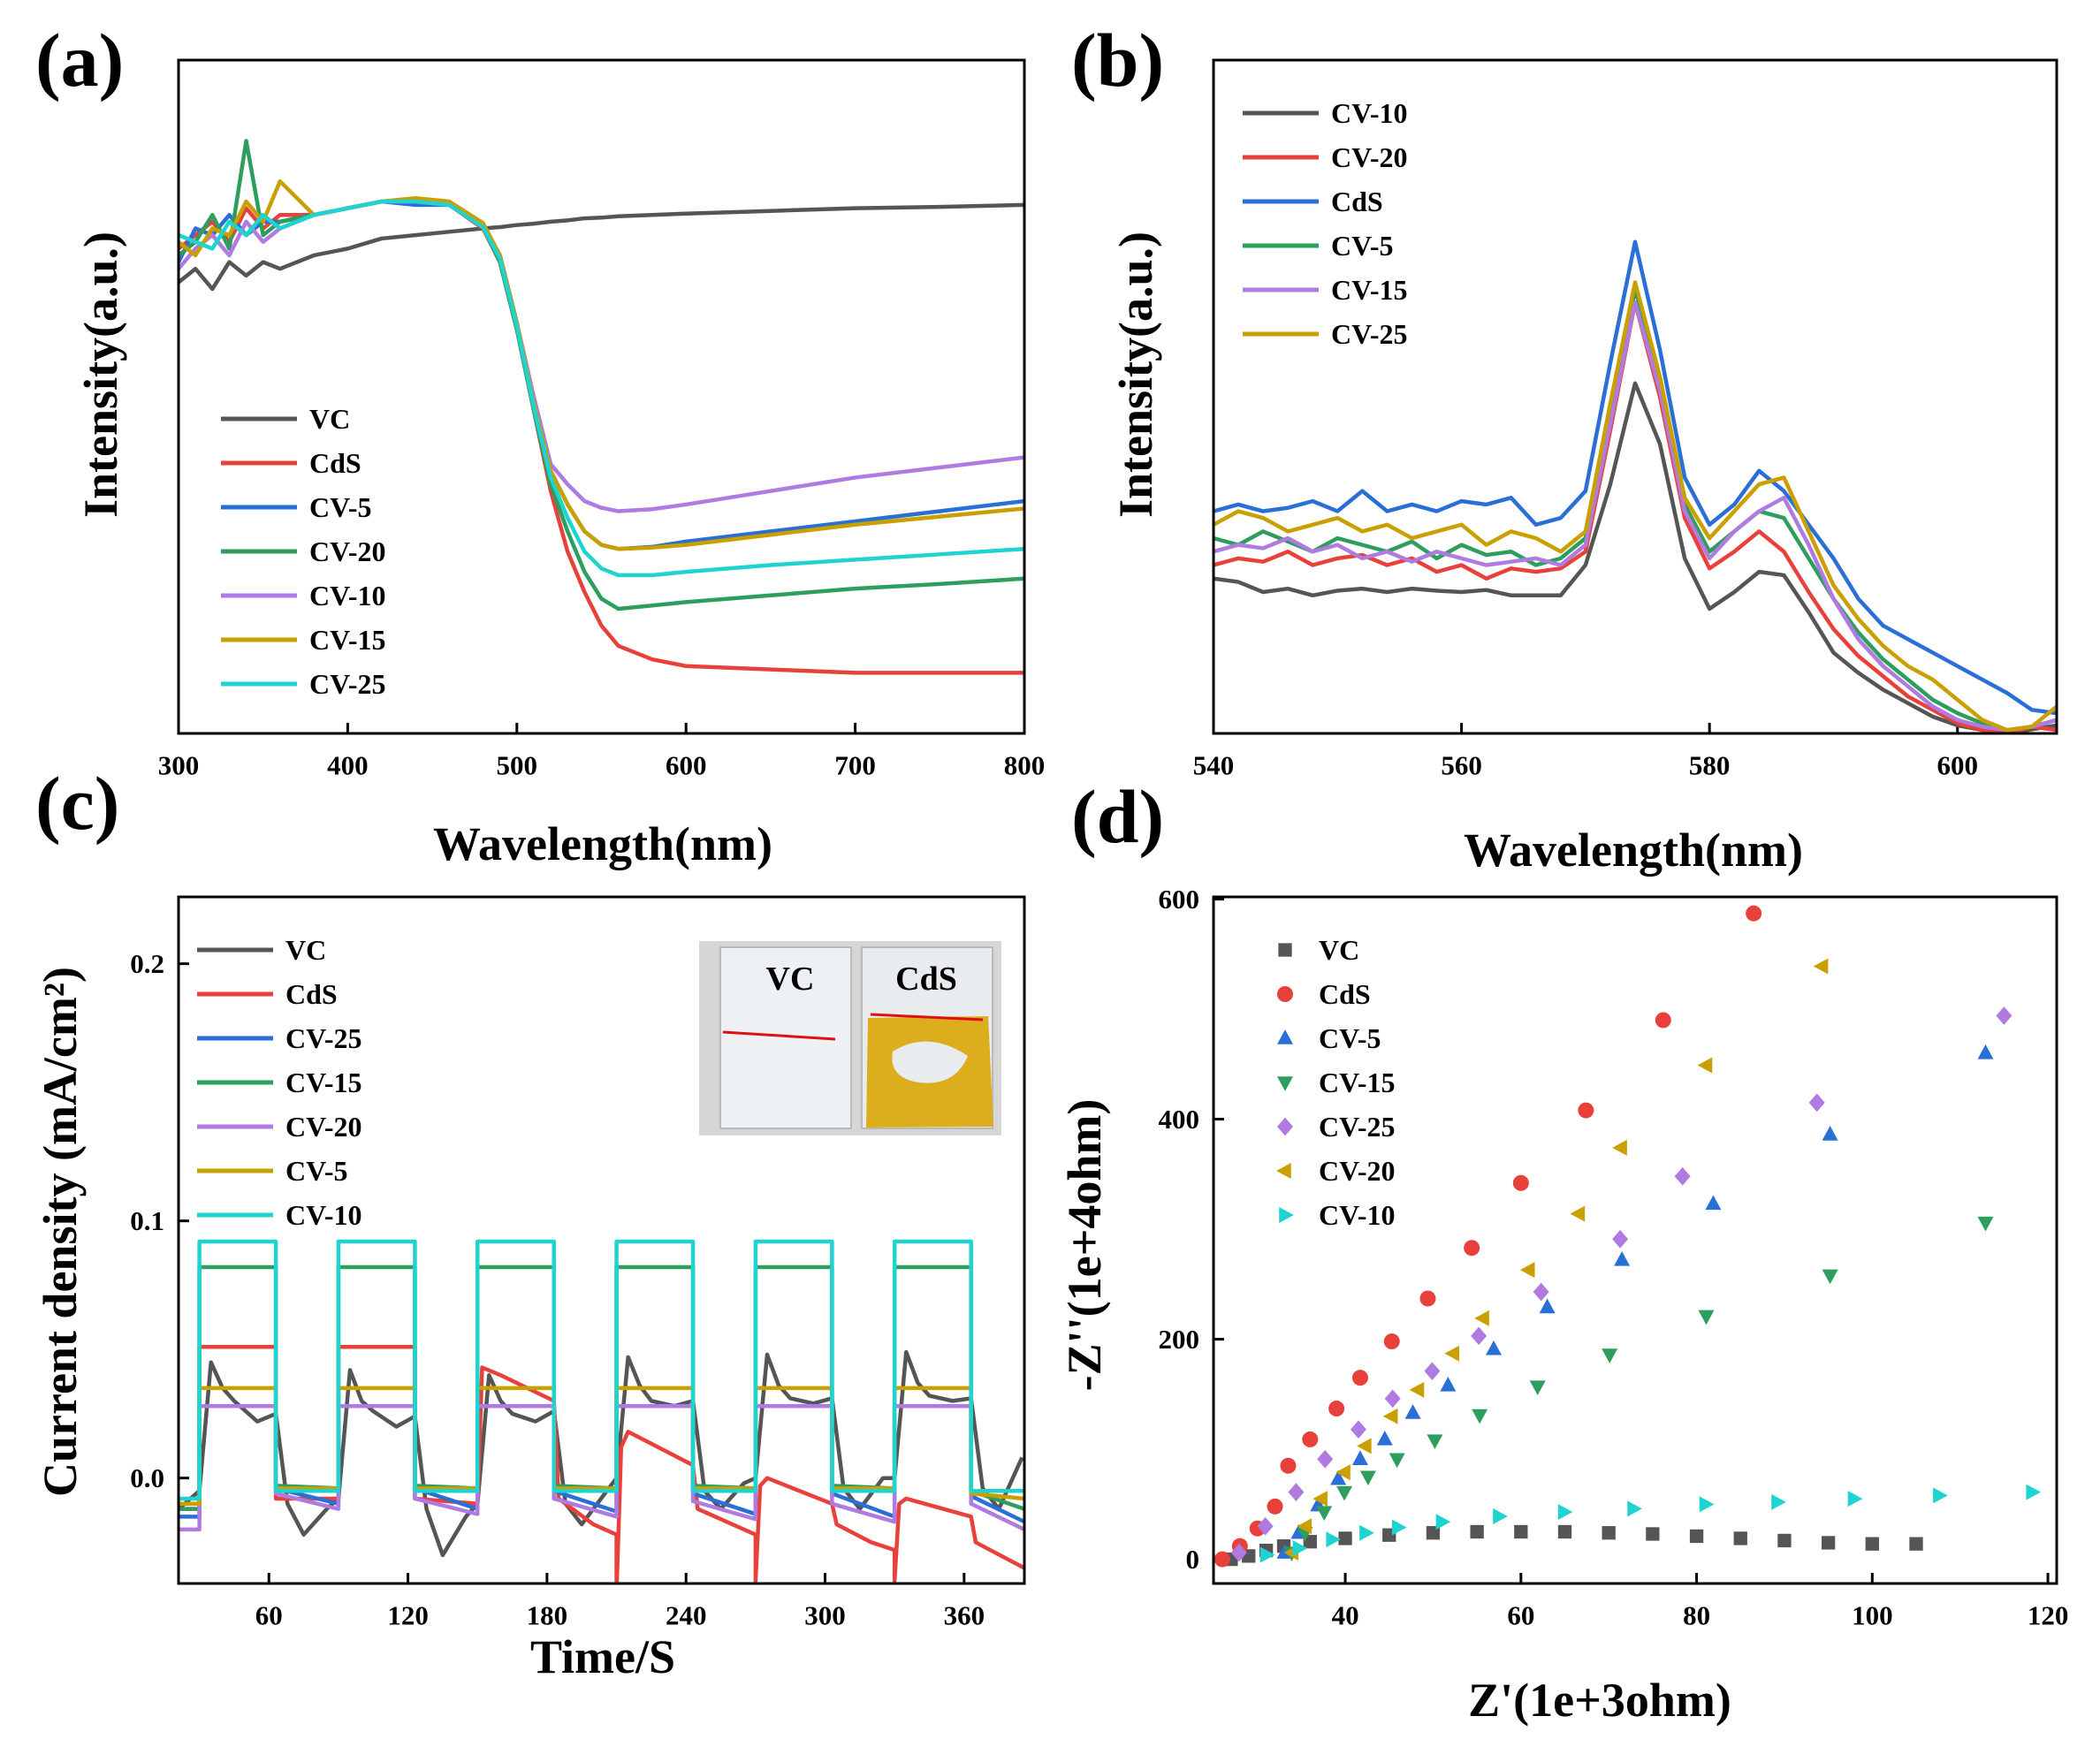 This screenshot has width=2100, height=1739. What do you see at coordinates (790, 980) in the screenshot?
I see `inset-label: VC` at bounding box center [790, 980].